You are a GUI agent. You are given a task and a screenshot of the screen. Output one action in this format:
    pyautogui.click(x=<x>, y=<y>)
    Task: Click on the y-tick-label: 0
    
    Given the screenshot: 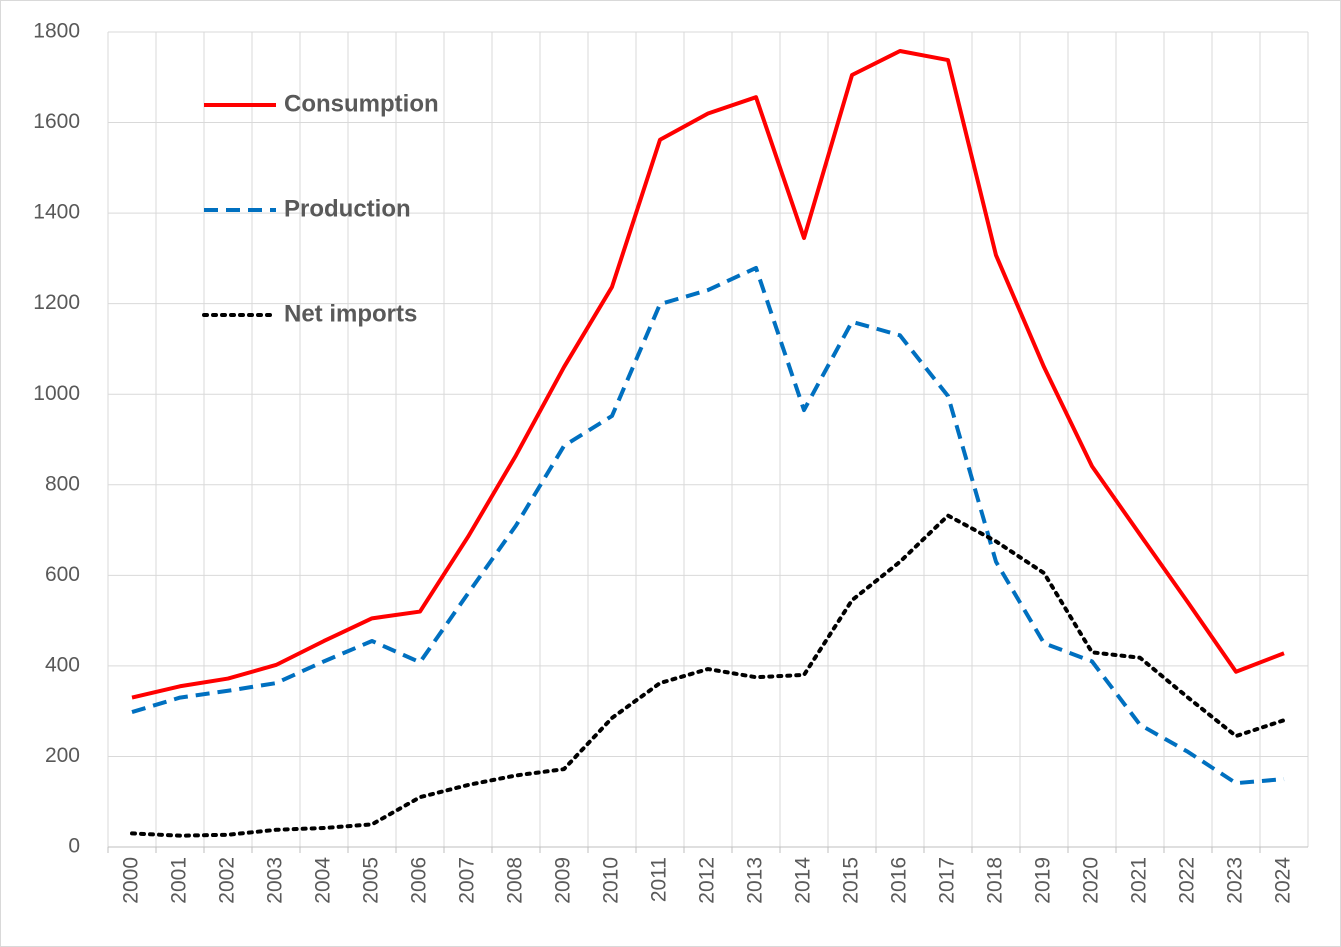 What is the action you would take?
    pyautogui.click(x=74, y=846)
    